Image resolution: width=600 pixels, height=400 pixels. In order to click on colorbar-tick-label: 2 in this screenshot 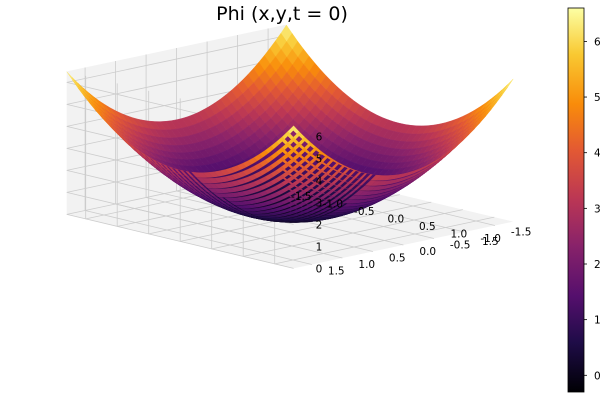, I will do `click(597, 265)`.